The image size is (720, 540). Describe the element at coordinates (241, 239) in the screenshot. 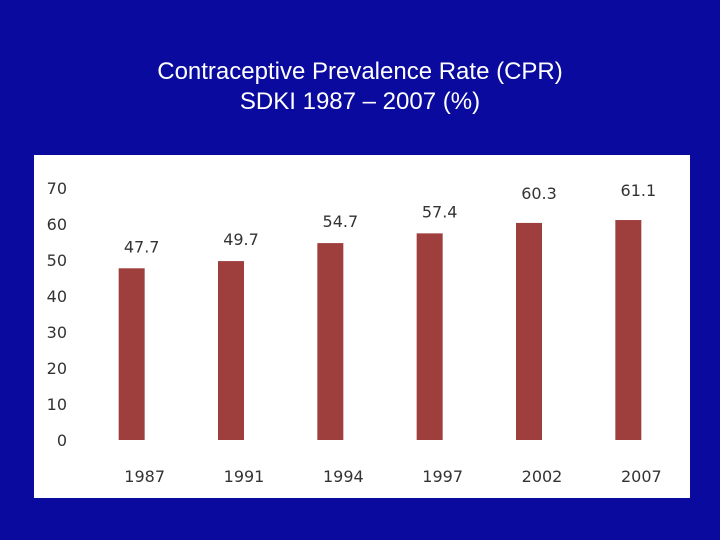

I see `data-label-1991: 49.7` at that location.